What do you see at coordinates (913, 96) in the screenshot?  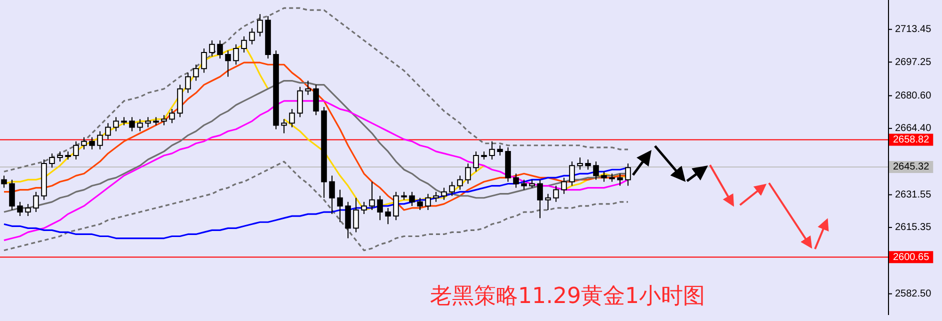 I see `y-tick-label: 2680.60` at bounding box center [913, 96].